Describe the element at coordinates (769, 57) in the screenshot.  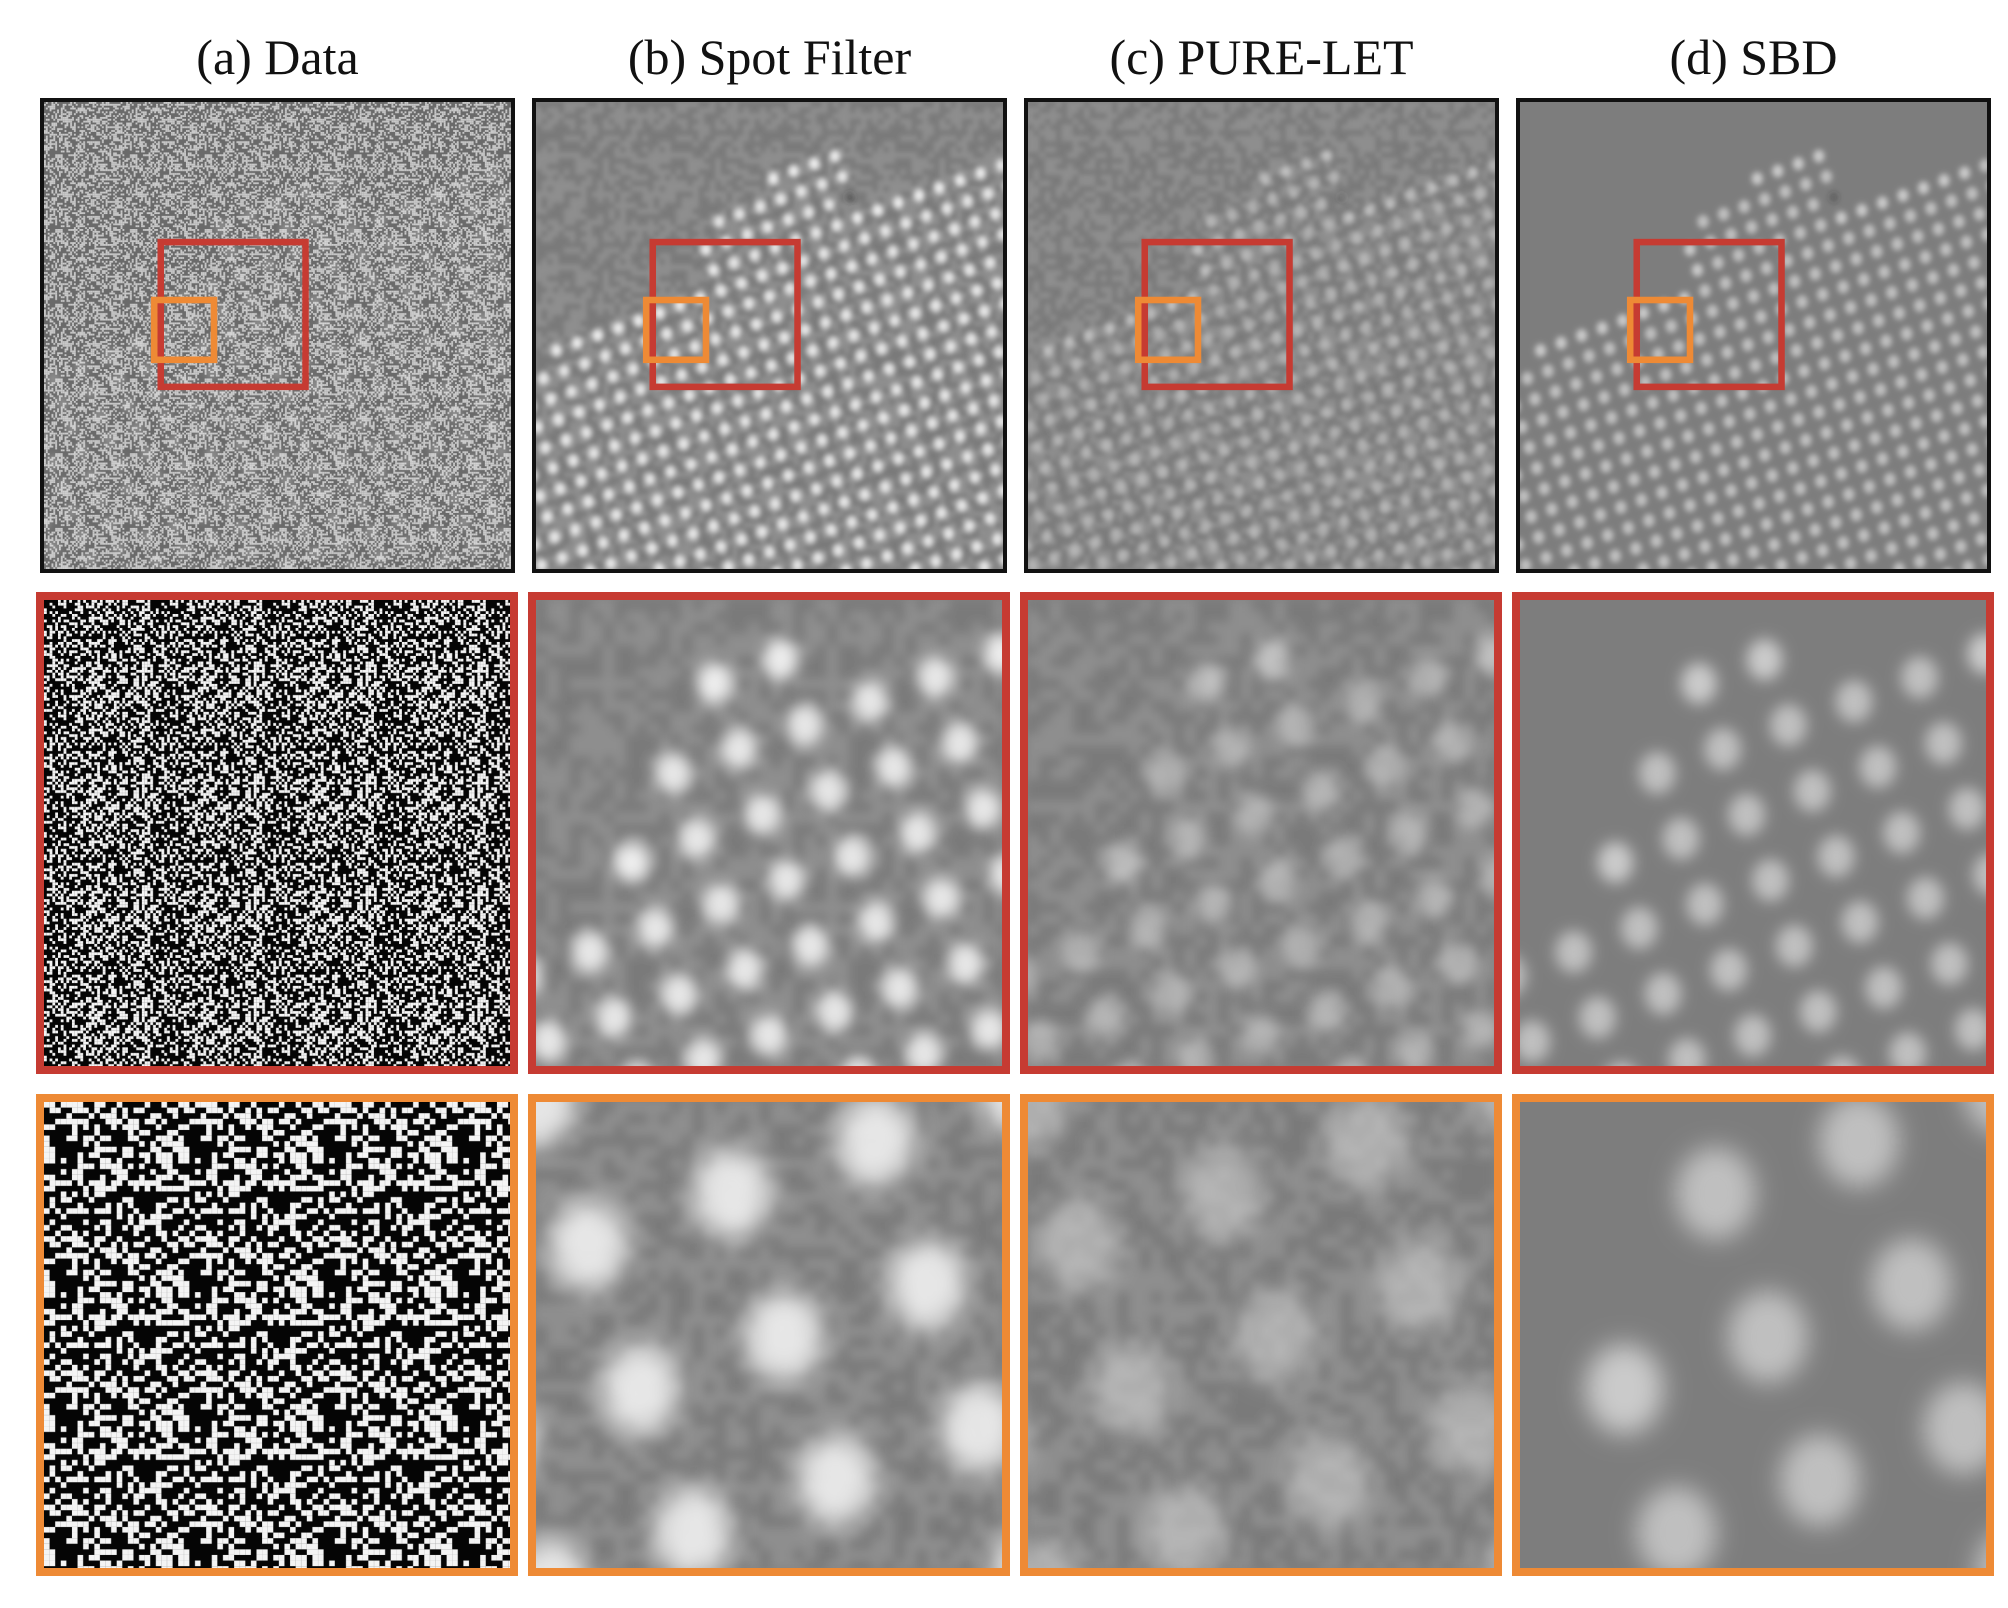
I see `column-title-spot-filter: (b) Spot Filter` at that location.